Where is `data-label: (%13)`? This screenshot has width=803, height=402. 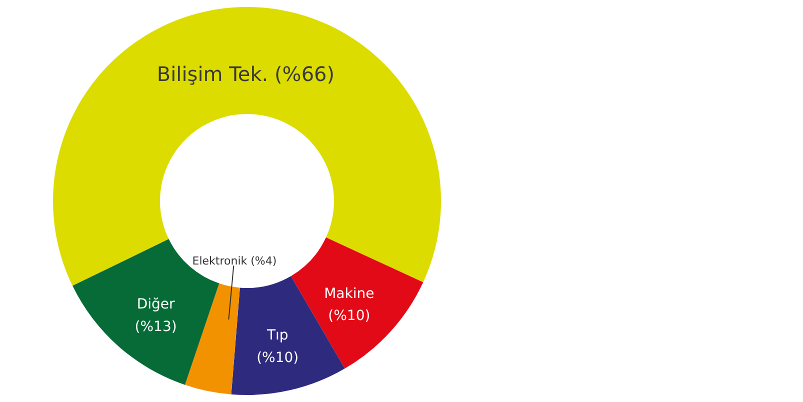 data-label: (%13) is located at coordinates (155, 326).